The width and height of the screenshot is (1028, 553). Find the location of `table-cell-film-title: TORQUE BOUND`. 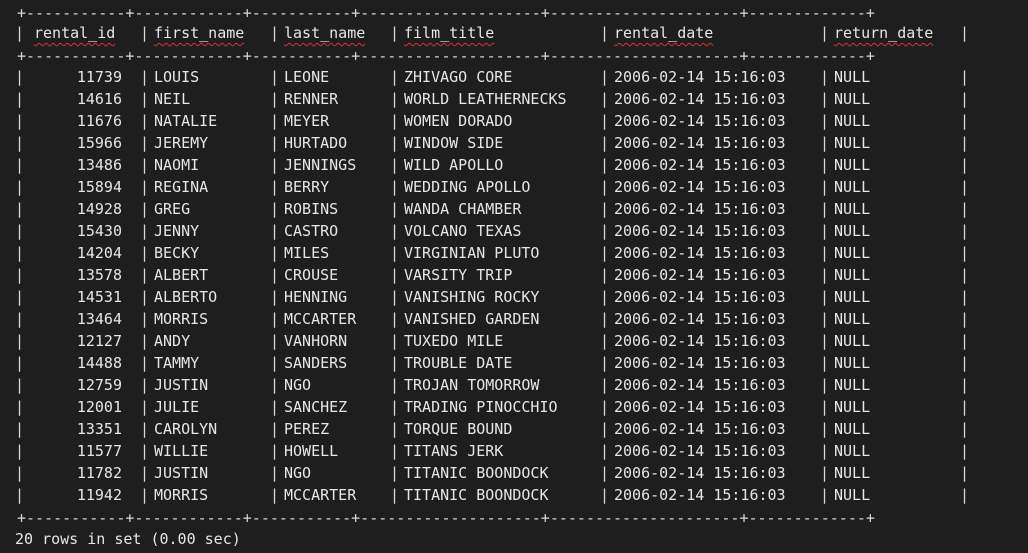

table-cell-film-title: TORQUE BOUND is located at coordinates (458, 429).